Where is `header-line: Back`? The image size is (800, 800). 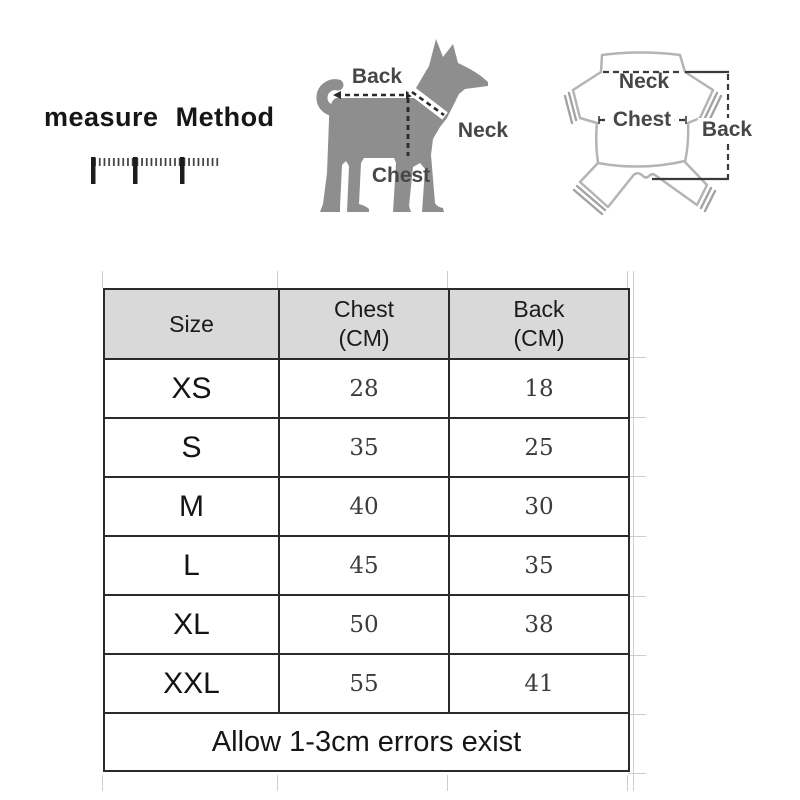 header-line: Back is located at coordinates (539, 309).